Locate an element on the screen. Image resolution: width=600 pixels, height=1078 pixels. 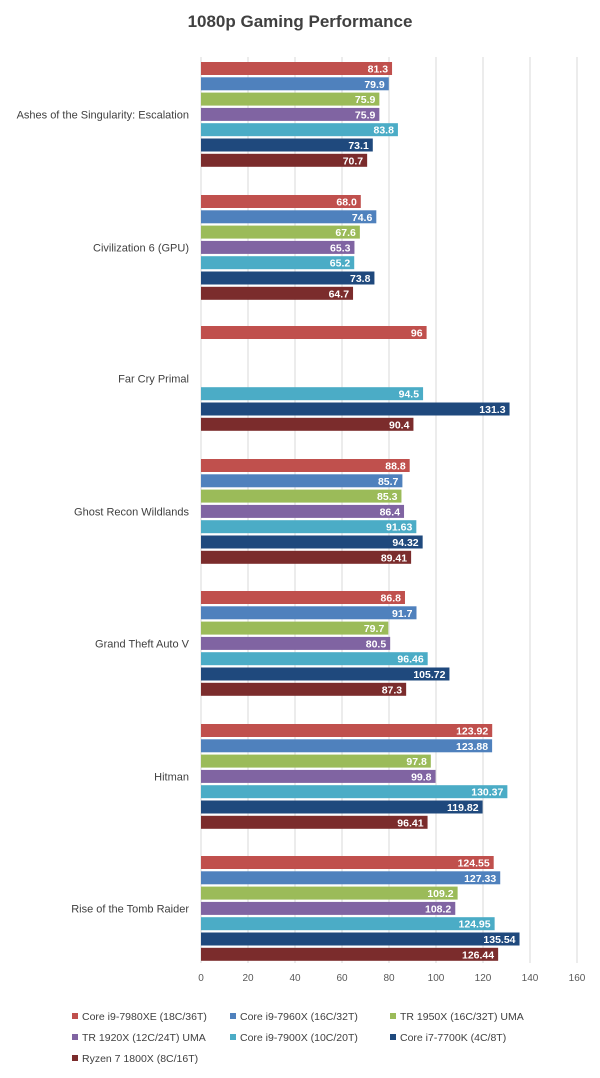
x-tick-label: 120 is located at coordinates (483, 978).